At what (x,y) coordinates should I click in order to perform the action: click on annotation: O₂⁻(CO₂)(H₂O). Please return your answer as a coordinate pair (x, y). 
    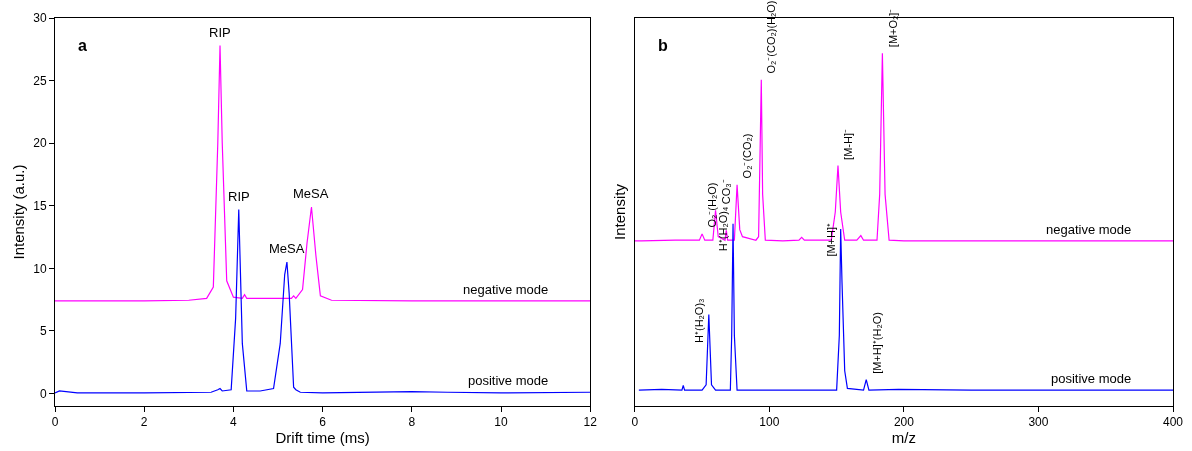
    Looking at the image, I should click on (771, 37).